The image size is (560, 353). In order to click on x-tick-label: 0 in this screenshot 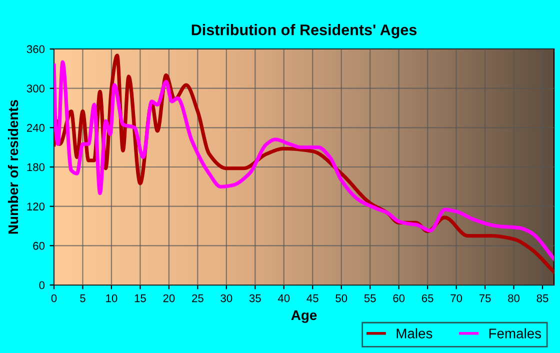, I will do `click(54, 298)`.